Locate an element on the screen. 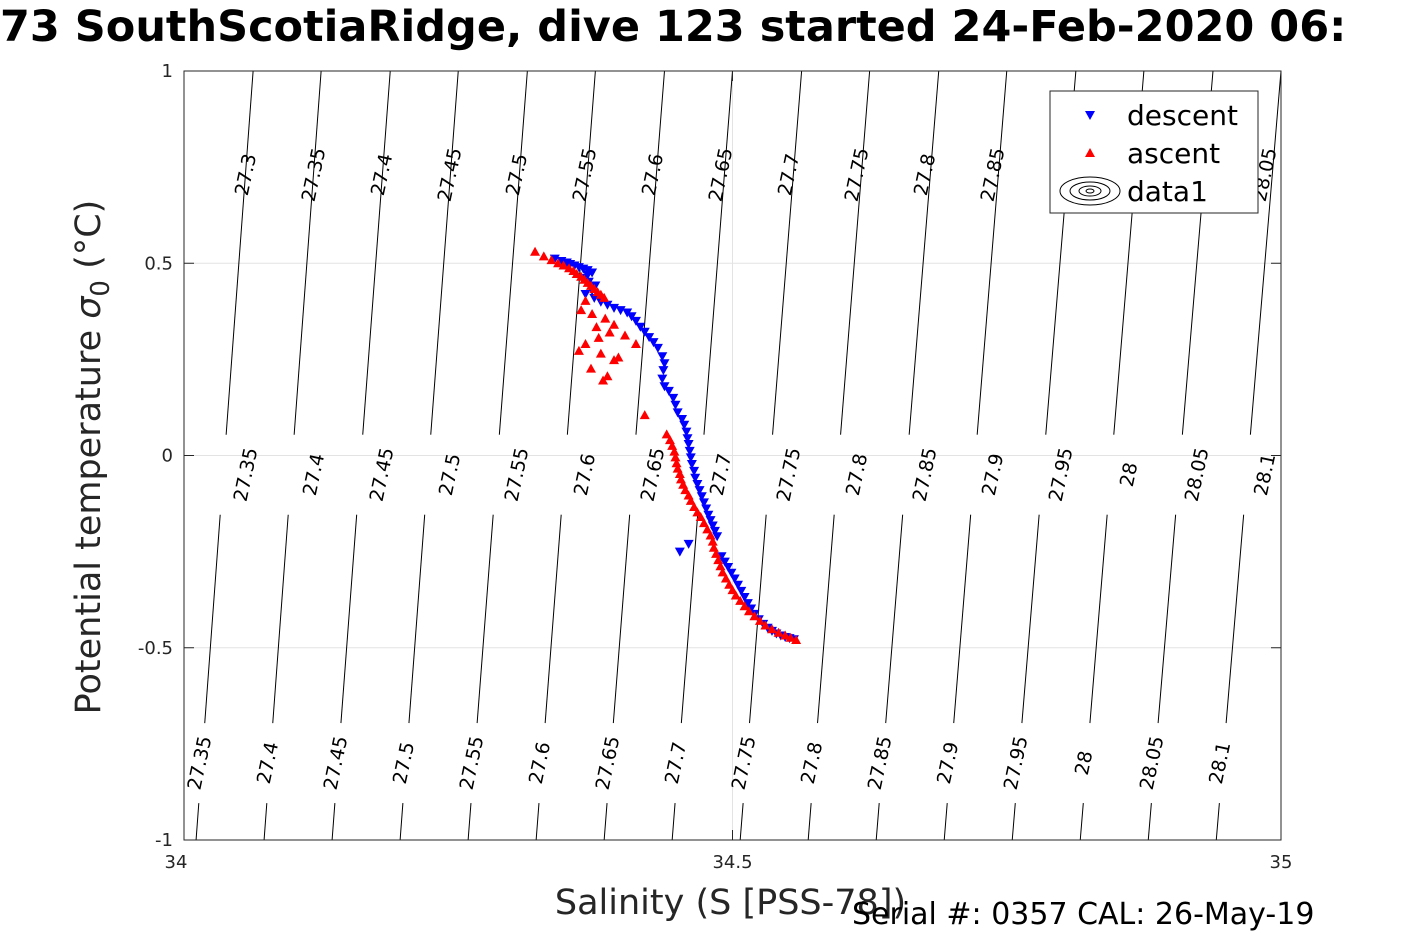  contour-label: 28.1 is located at coordinates (1220, 763).